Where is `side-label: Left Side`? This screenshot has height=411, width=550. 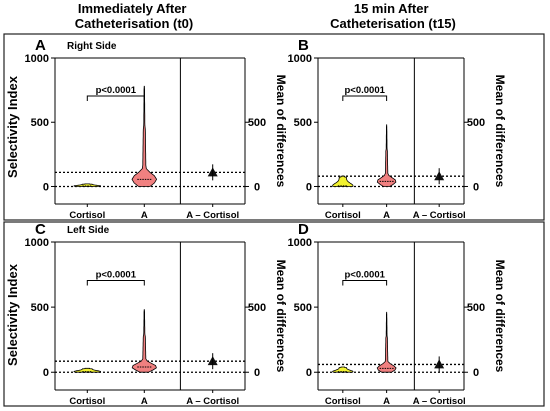 side-label: Left Side is located at coordinates (88, 230).